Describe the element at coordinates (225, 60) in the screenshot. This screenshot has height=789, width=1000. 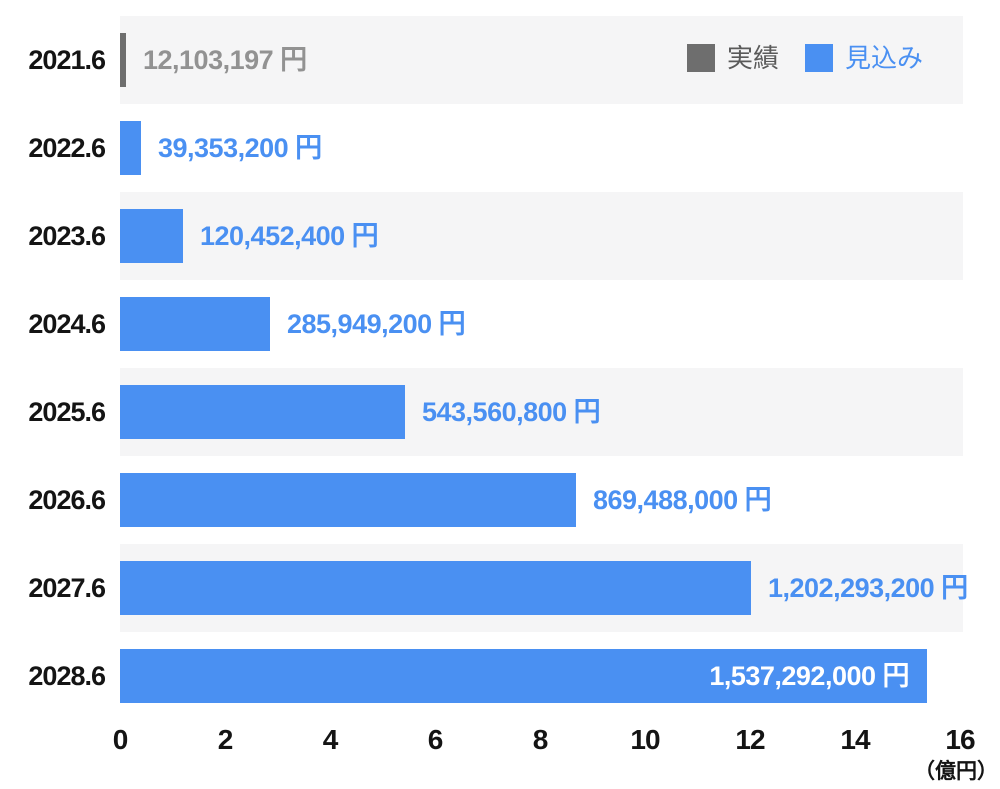
I see `value-label-2021-6: 12,103,197 円` at that location.